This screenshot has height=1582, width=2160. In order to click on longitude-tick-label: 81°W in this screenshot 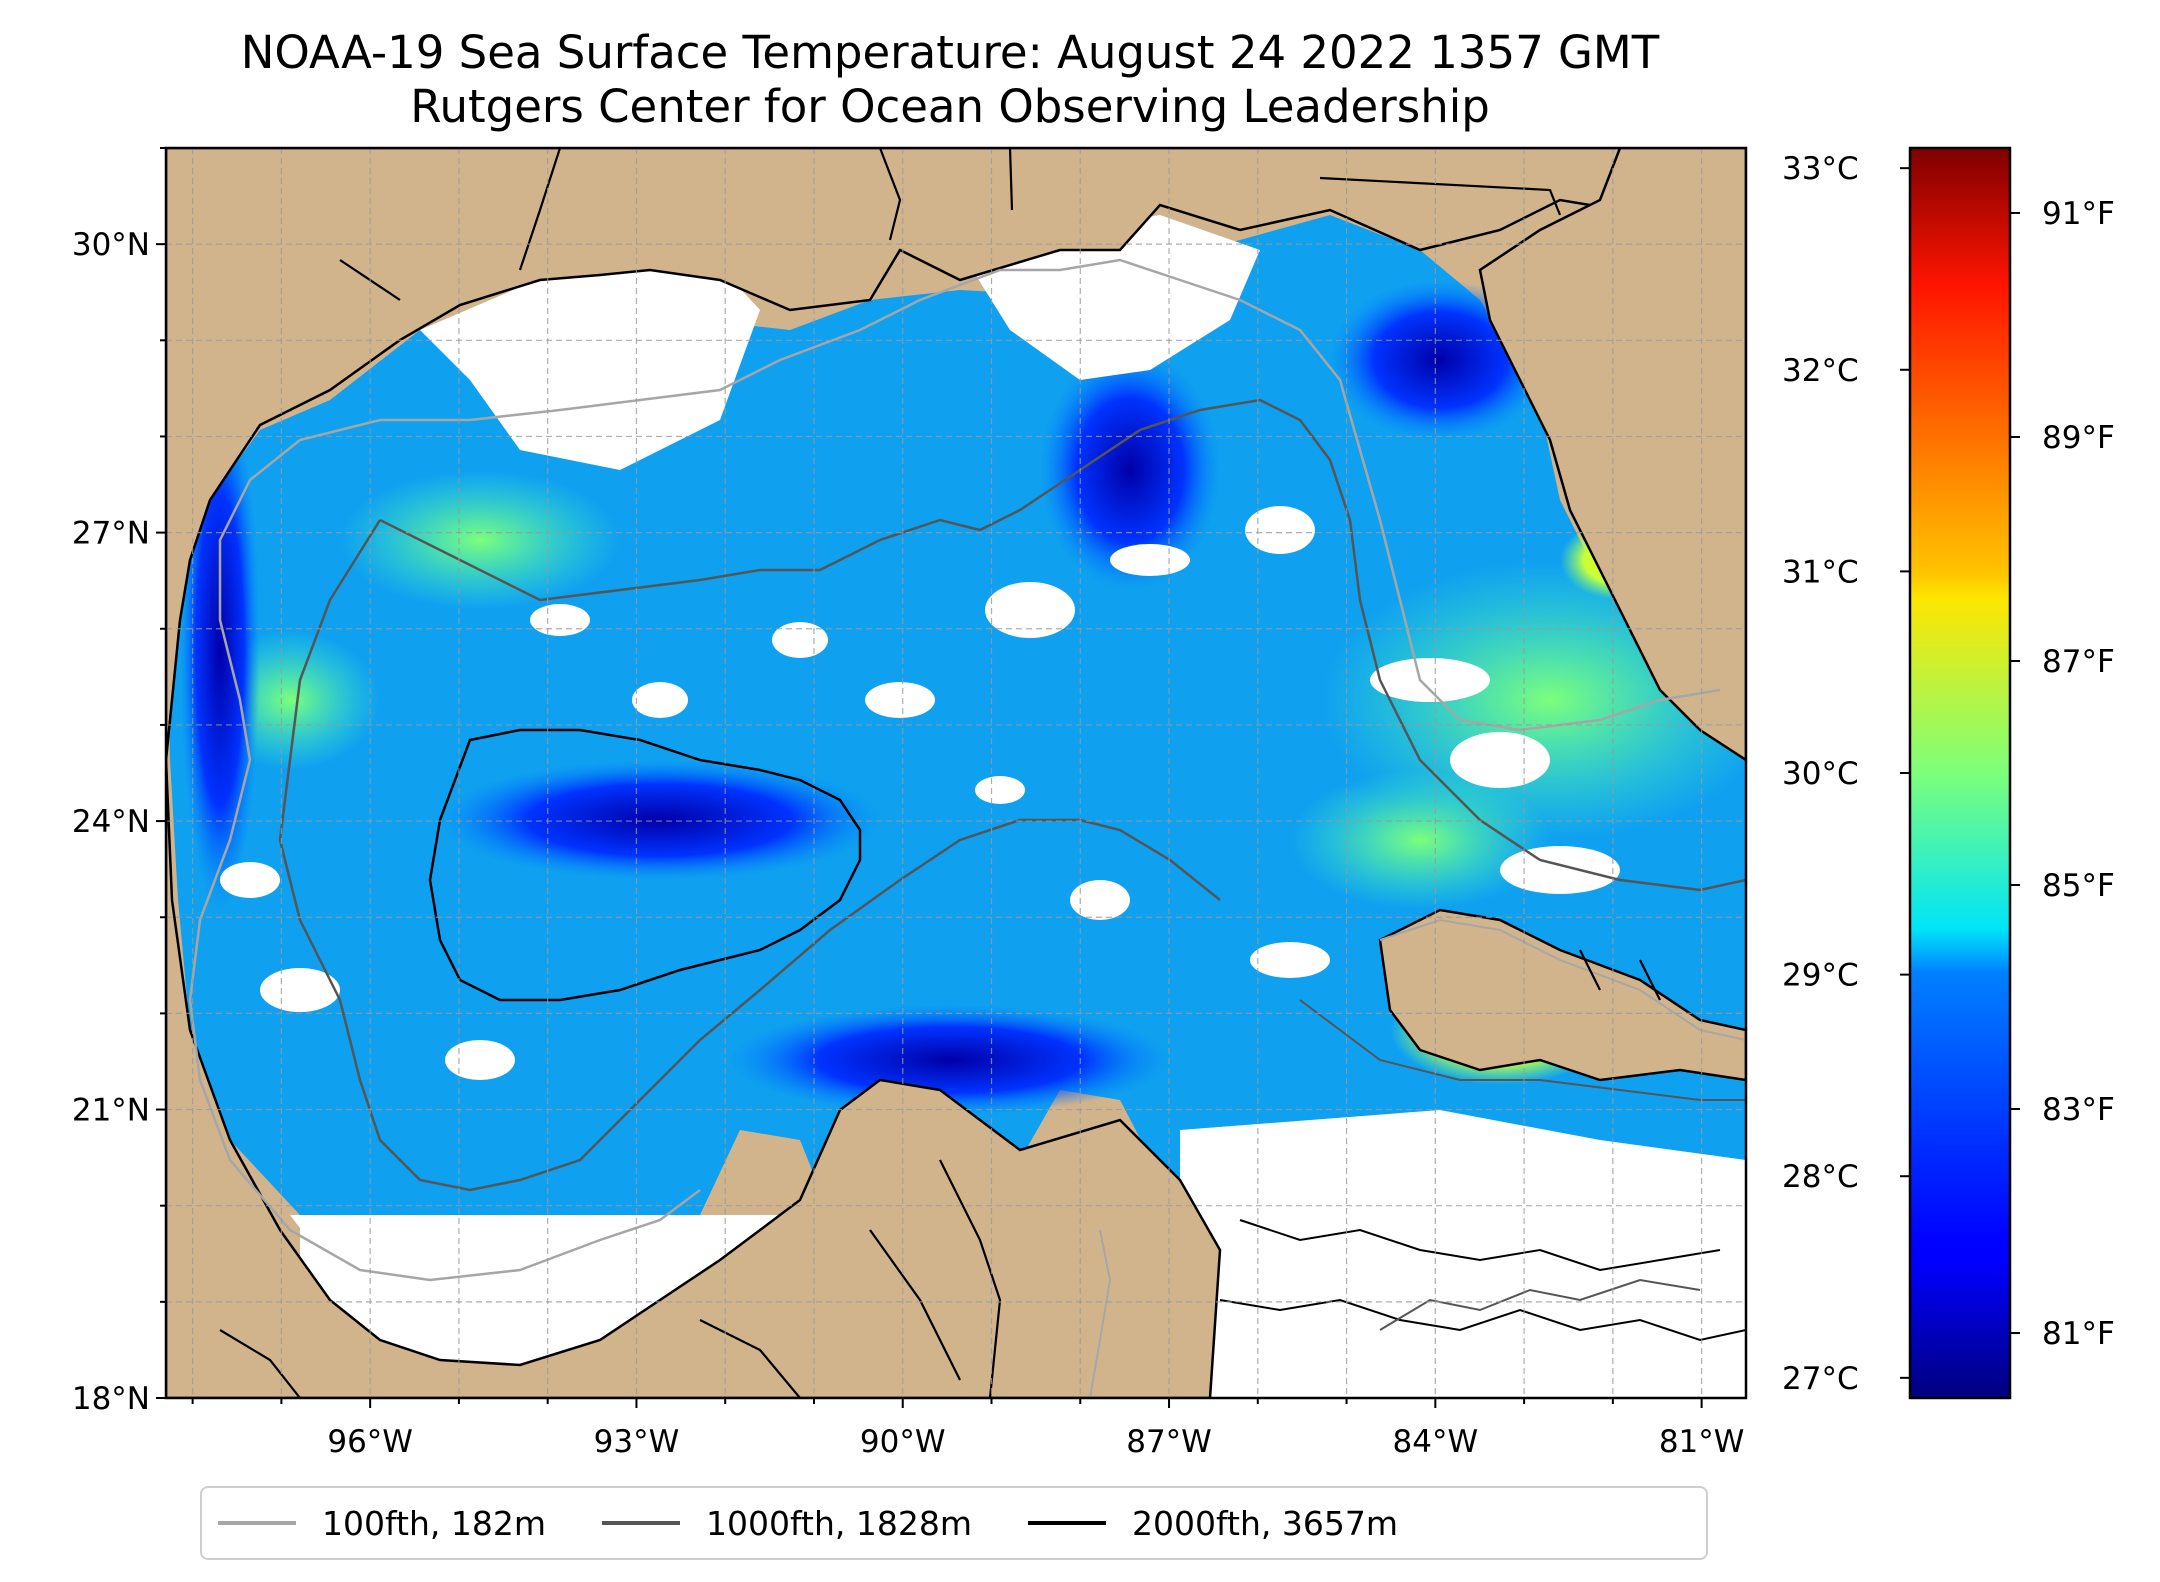, I will do `click(1702, 1442)`.